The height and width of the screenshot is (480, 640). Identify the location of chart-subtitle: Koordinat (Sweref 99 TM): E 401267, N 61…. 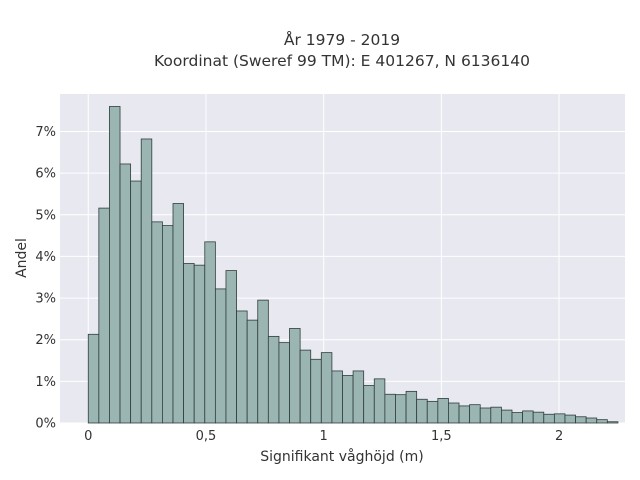
(342, 61).